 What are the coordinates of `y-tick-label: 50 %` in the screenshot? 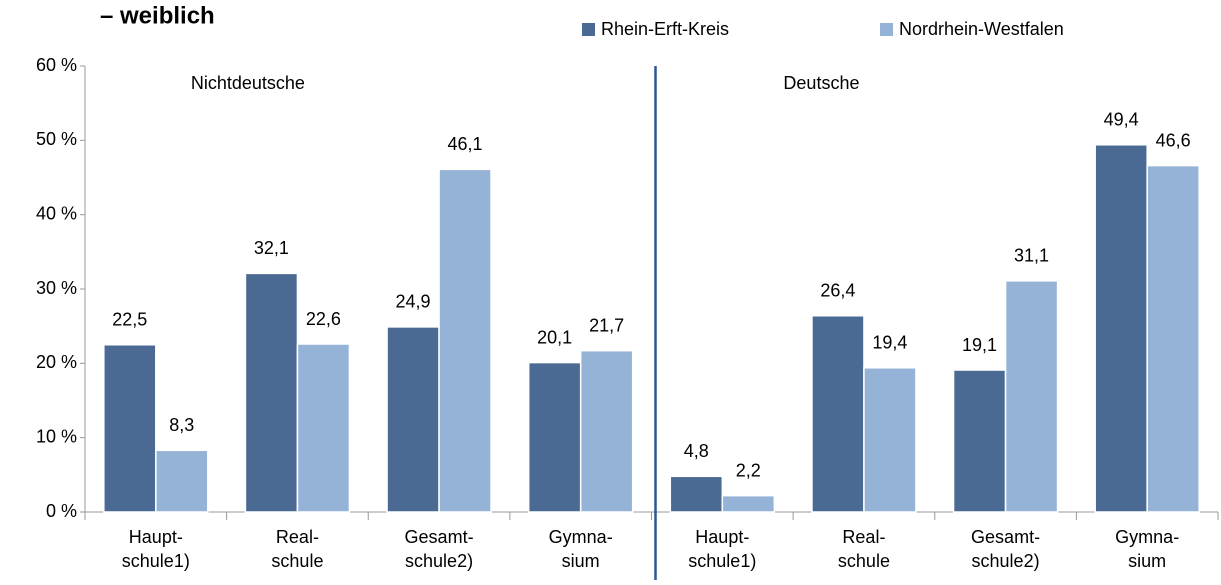 It's located at (56, 139).